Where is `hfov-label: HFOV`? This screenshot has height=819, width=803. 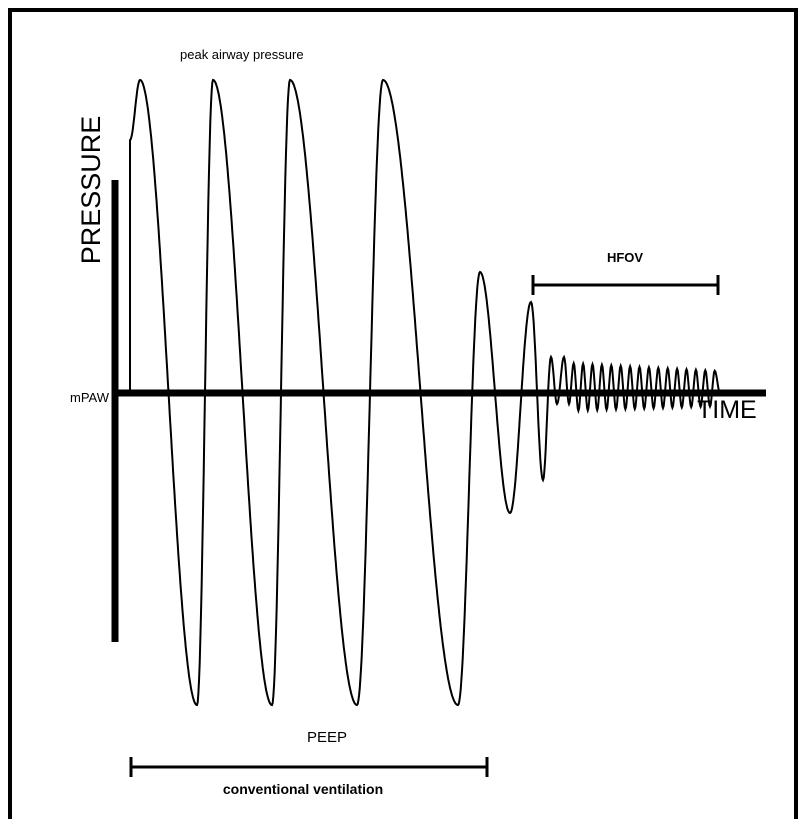 hfov-label: HFOV is located at coordinates (625, 257).